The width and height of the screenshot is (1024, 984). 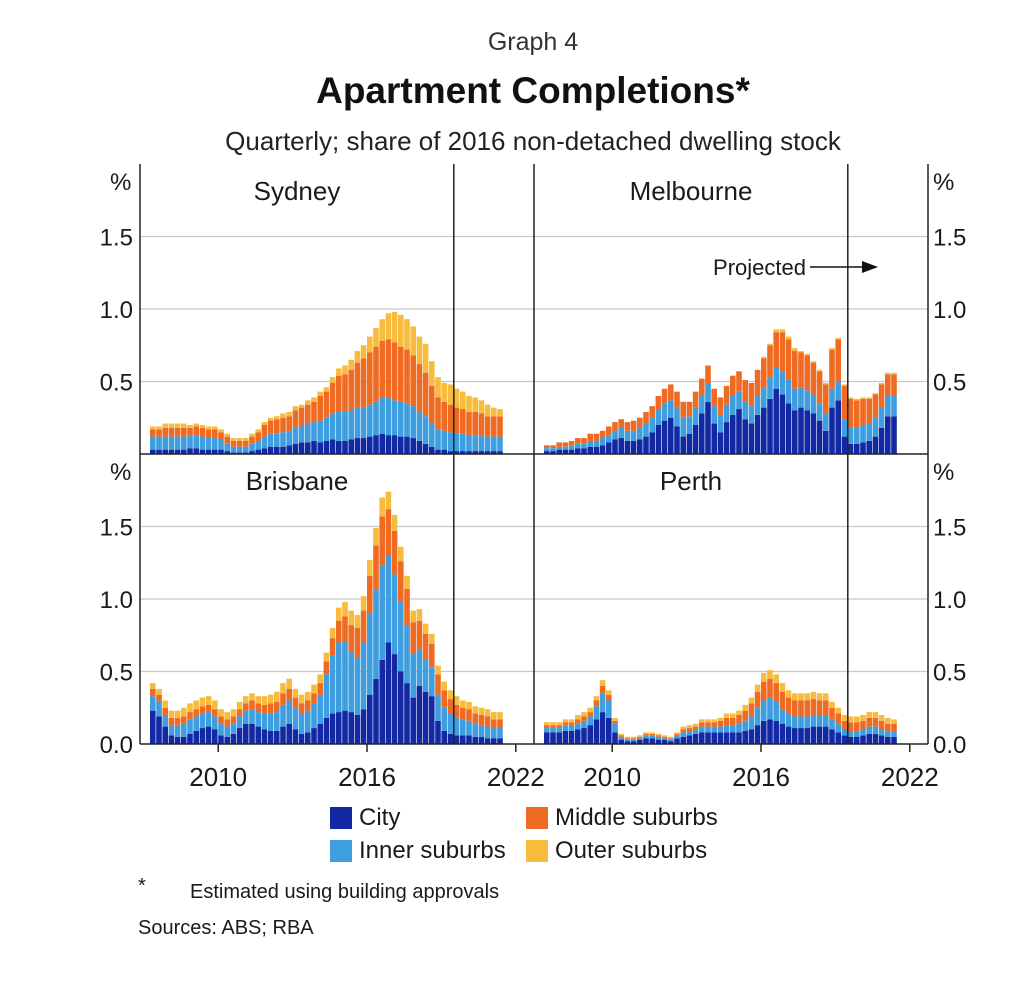 What do you see at coordinates (226, 928) in the screenshot?
I see `sources-note: Sources: ABS; RBA` at bounding box center [226, 928].